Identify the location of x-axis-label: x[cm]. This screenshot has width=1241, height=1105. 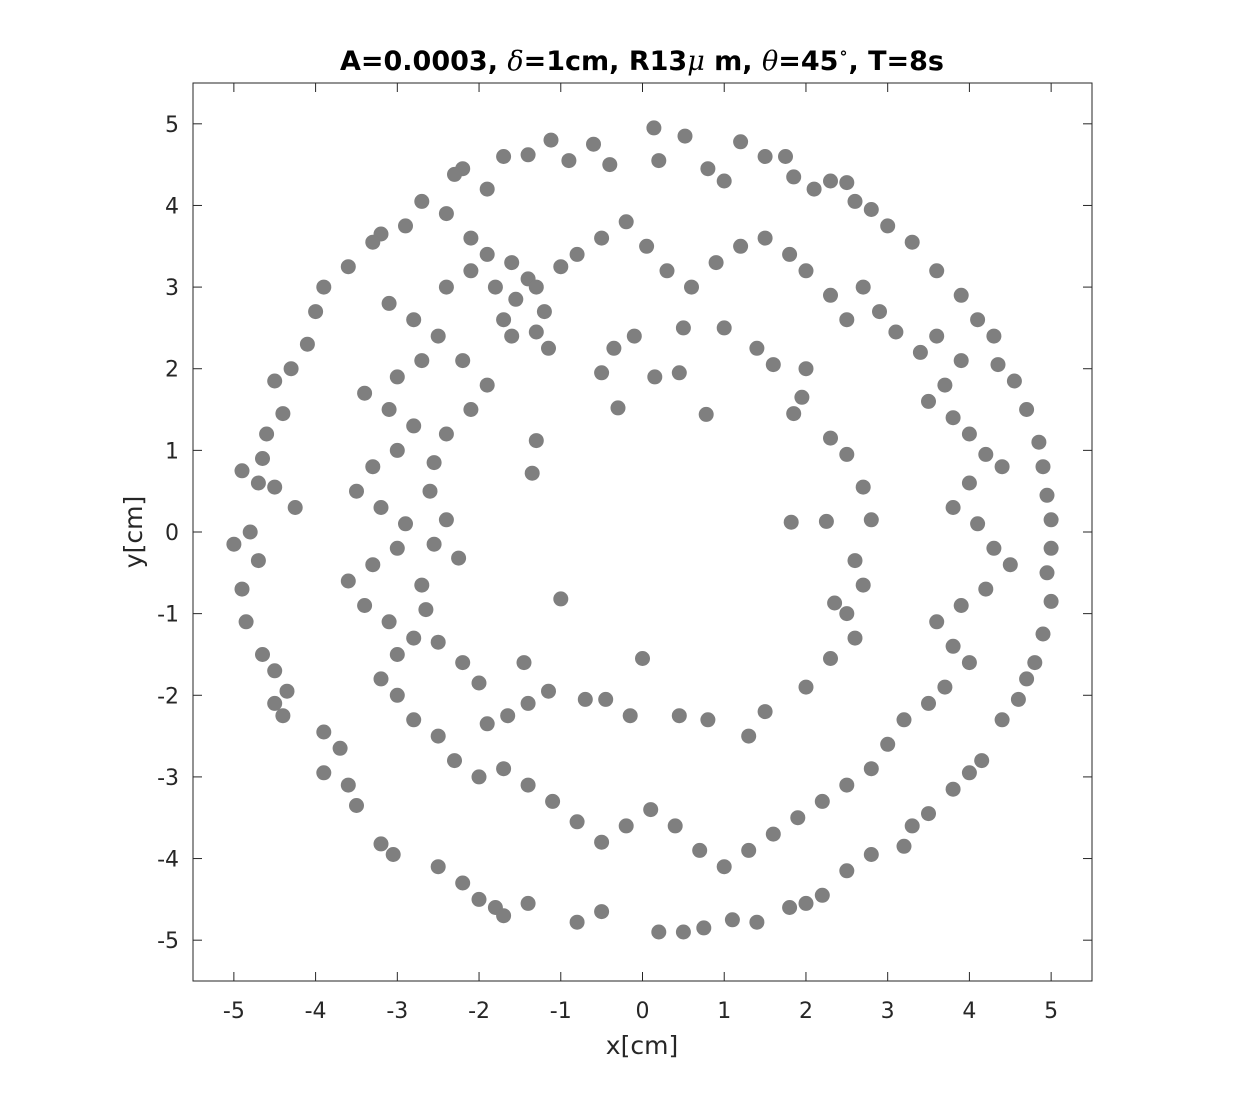
(642, 1045).